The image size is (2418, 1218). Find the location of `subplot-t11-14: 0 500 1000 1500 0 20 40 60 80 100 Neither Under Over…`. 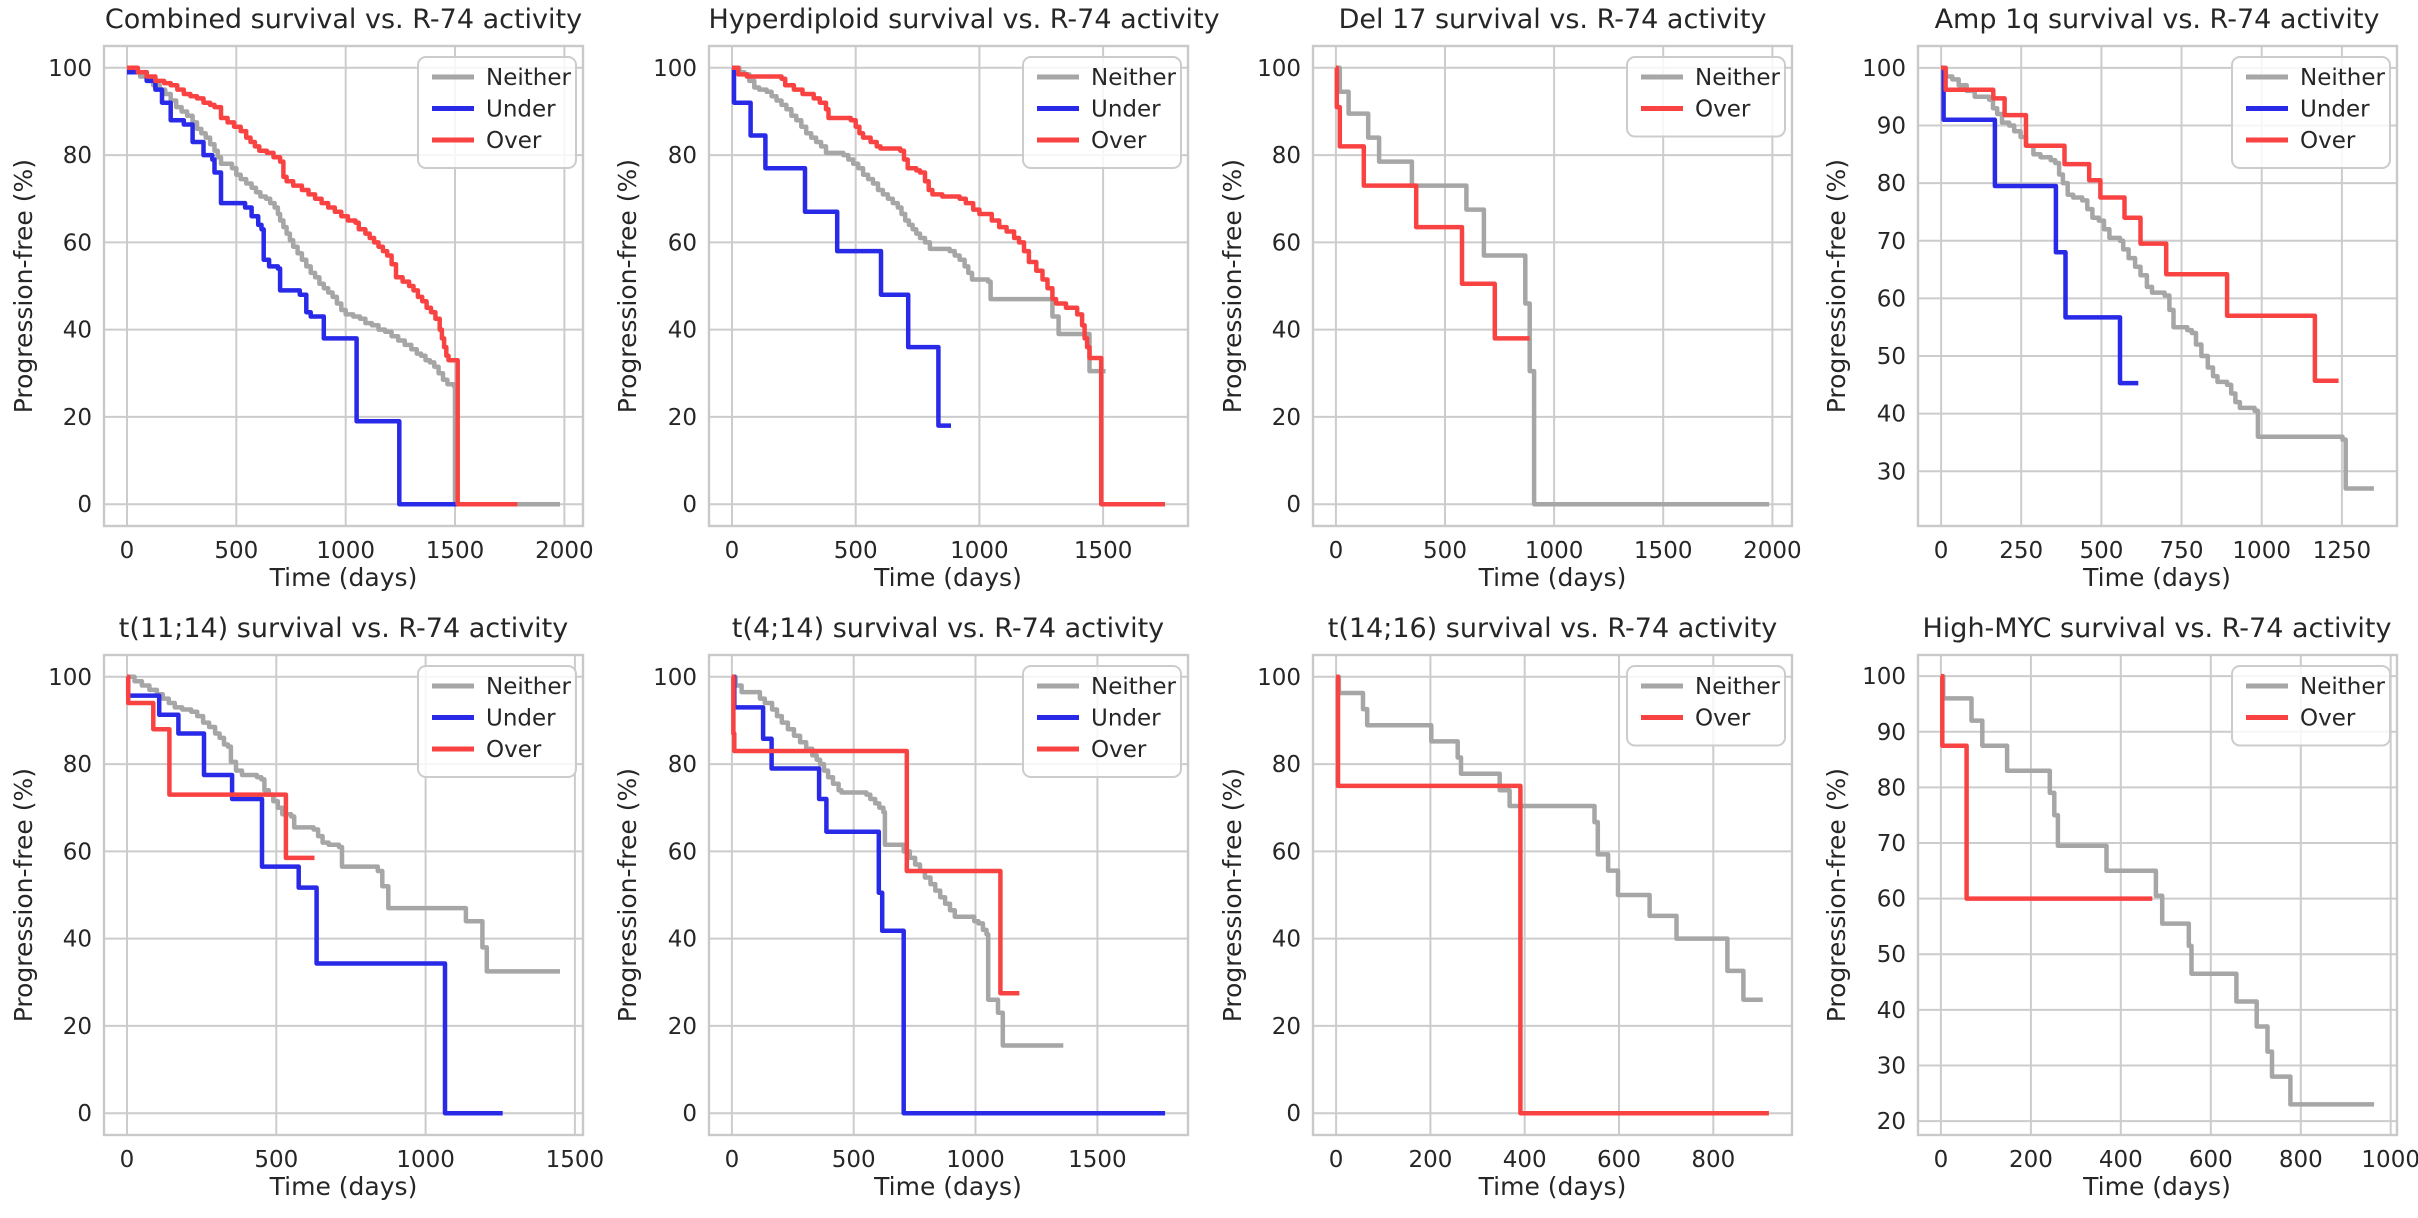

subplot-t11-14: 0 500 1000 1500 0 20 40 60 80 100 Neither Under Over… is located at coordinates (302, 913).